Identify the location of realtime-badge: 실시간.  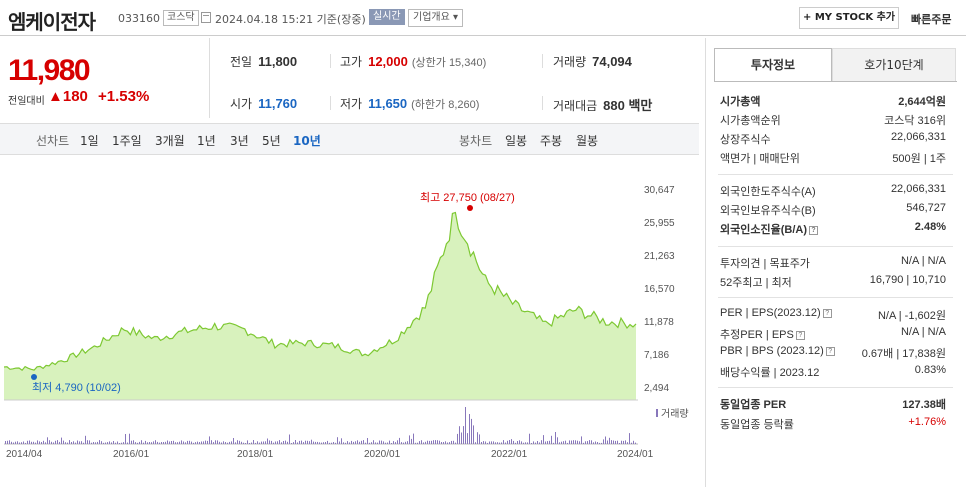
(387, 17).